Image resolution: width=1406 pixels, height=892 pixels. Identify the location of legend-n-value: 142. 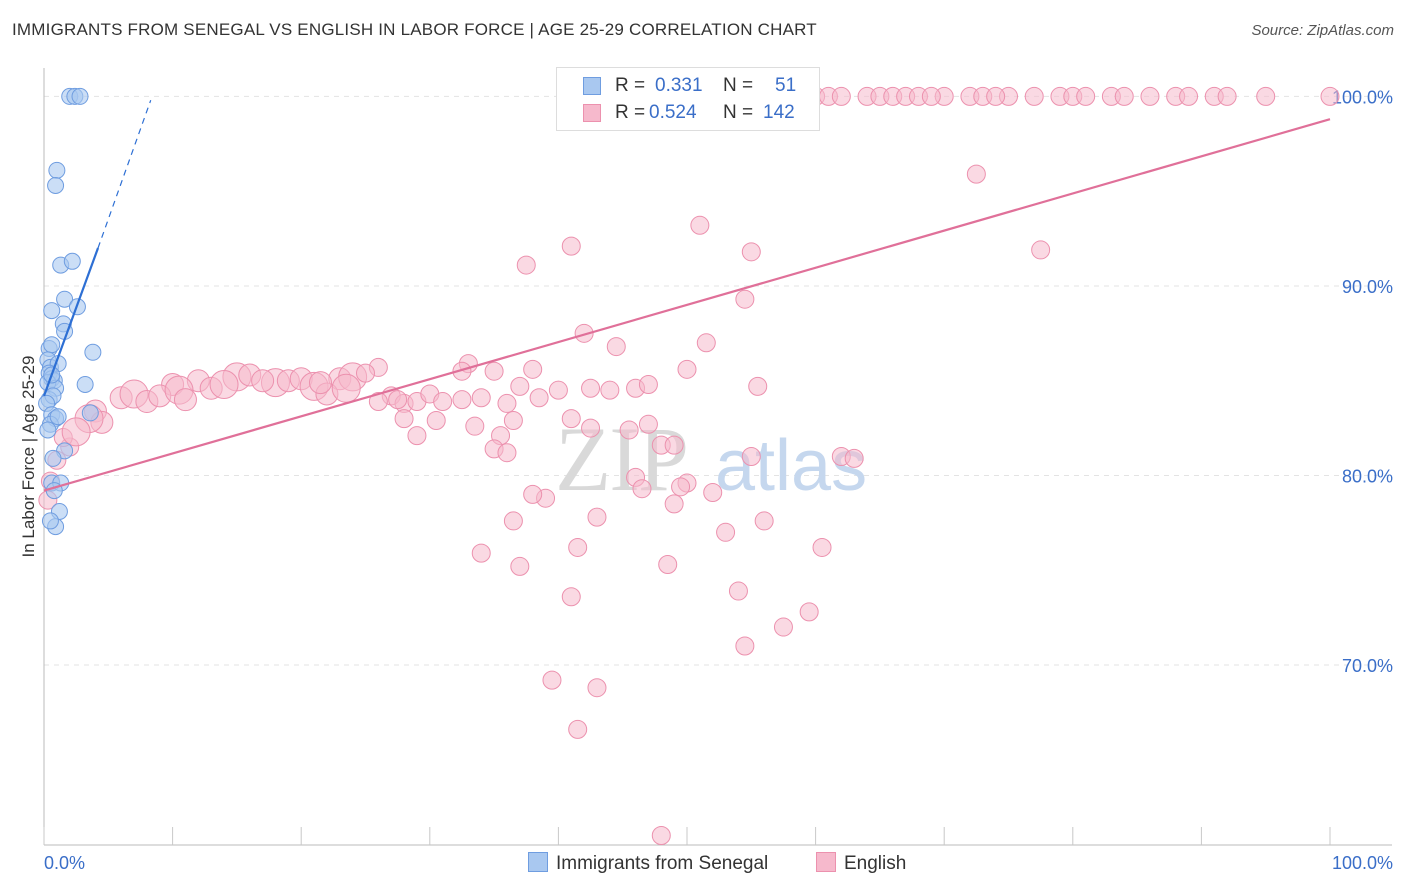
(779, 112).